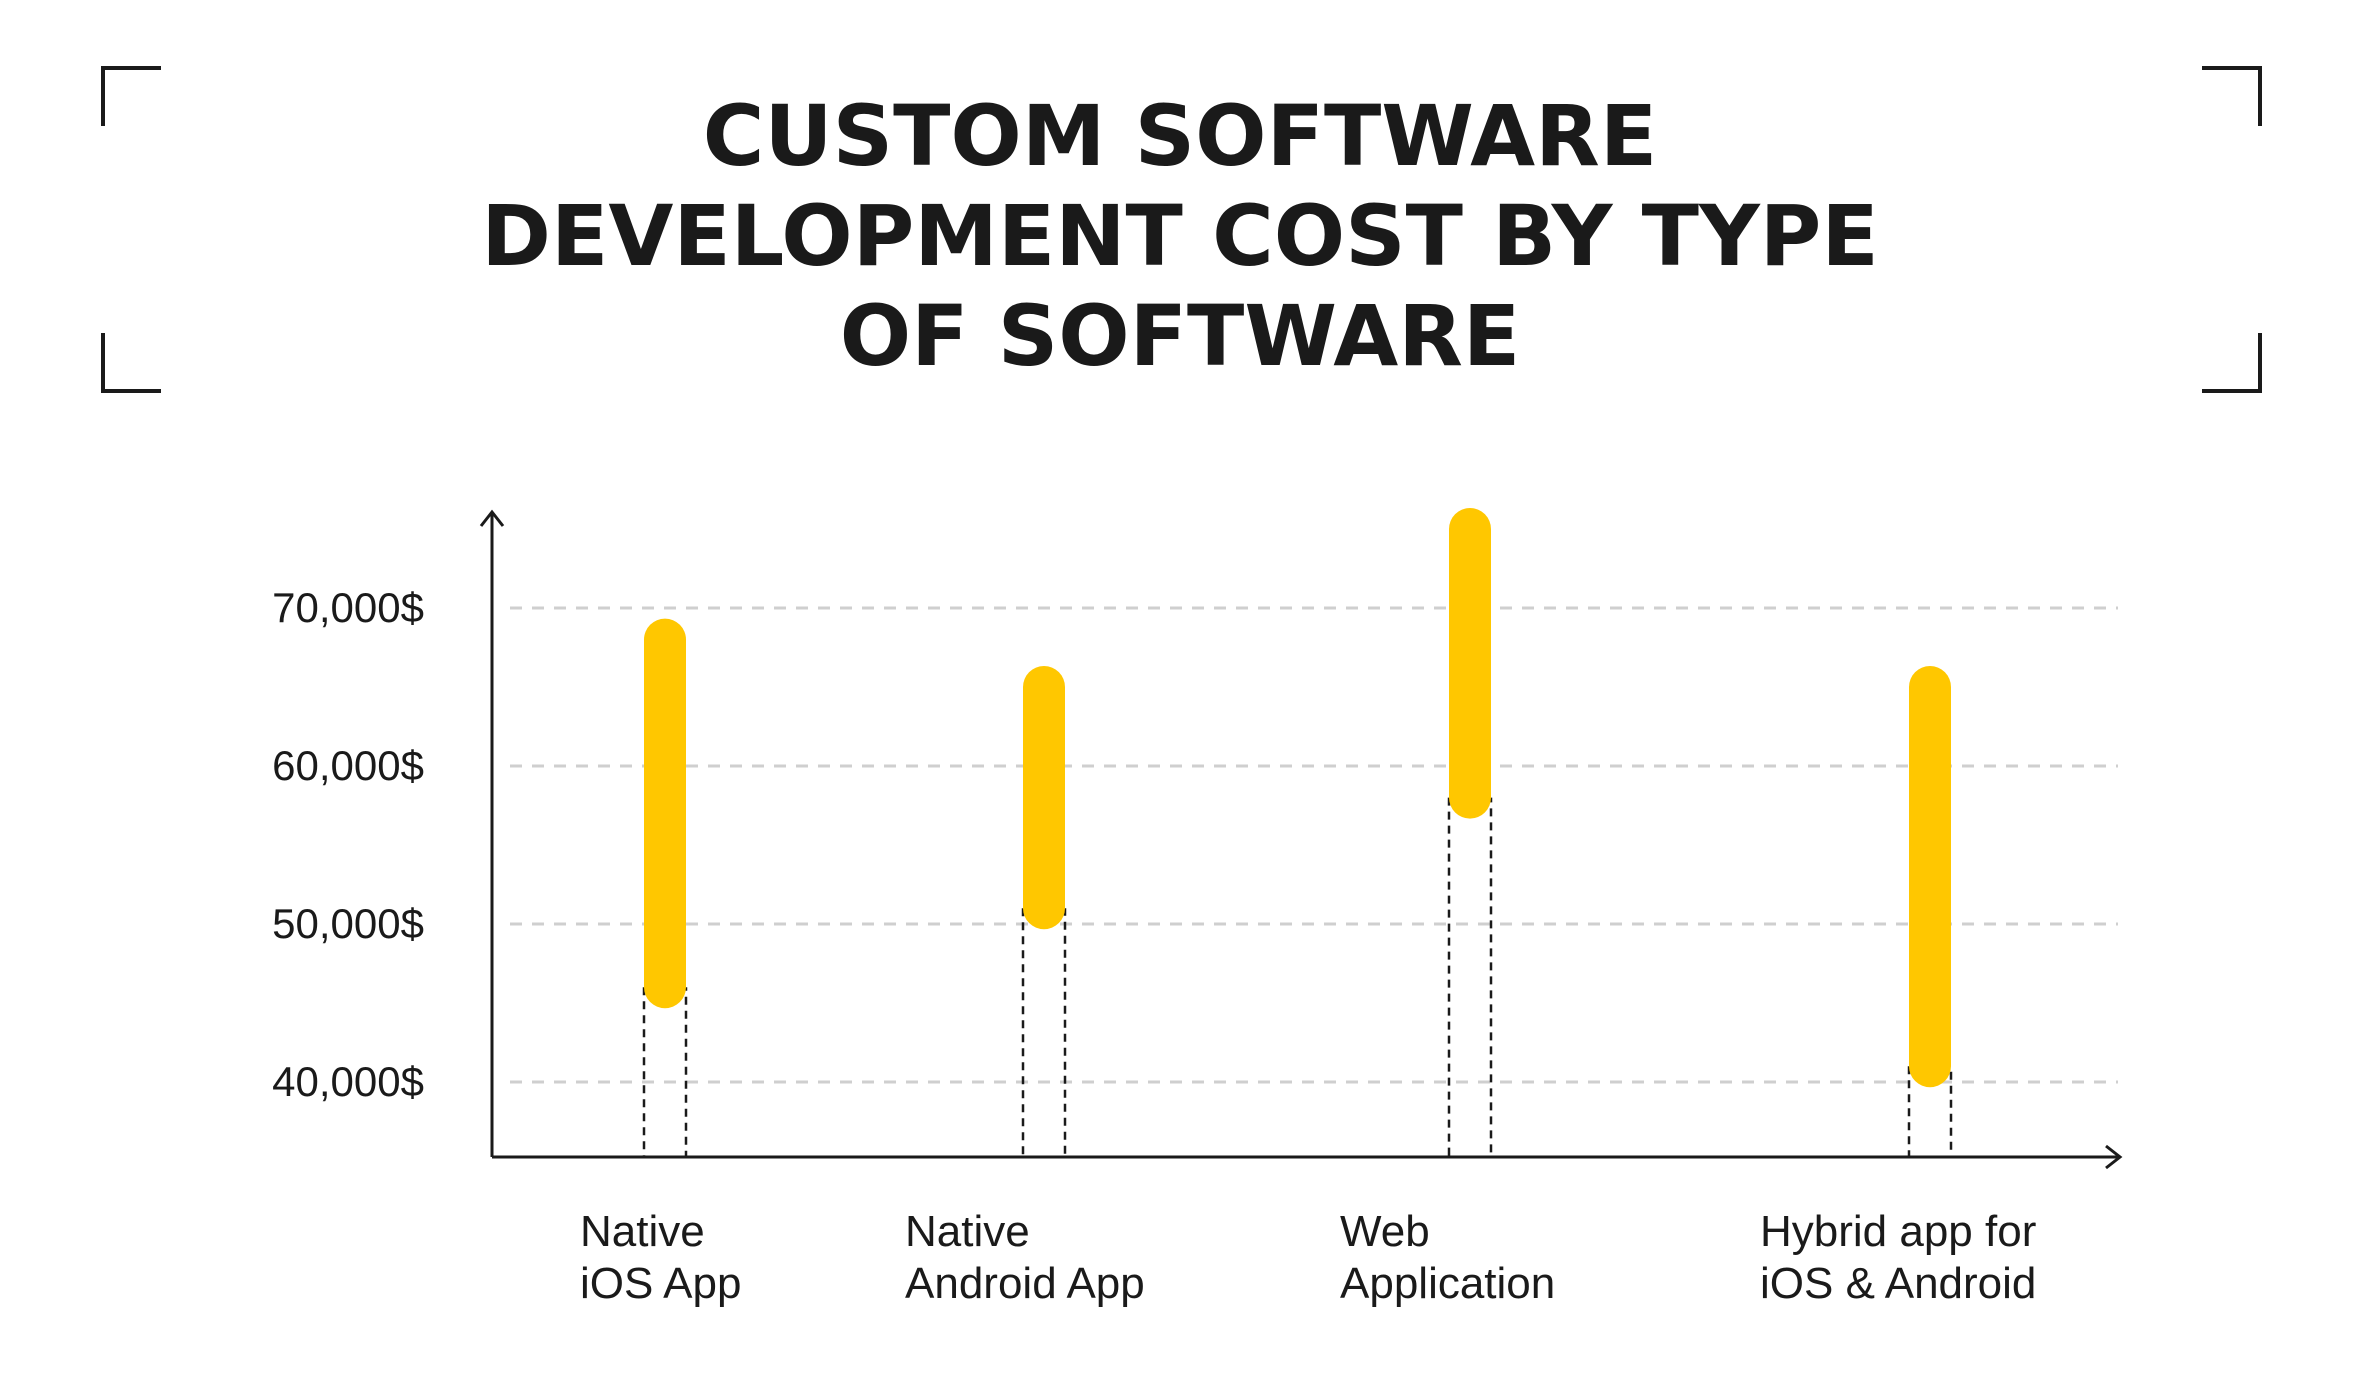 This screenshot has height=1395, width=2361. What do you see at coordinates (348, 923) in the screenshot?
I see `y-tick-label: 50,000$` at bounding box center [348, 923].